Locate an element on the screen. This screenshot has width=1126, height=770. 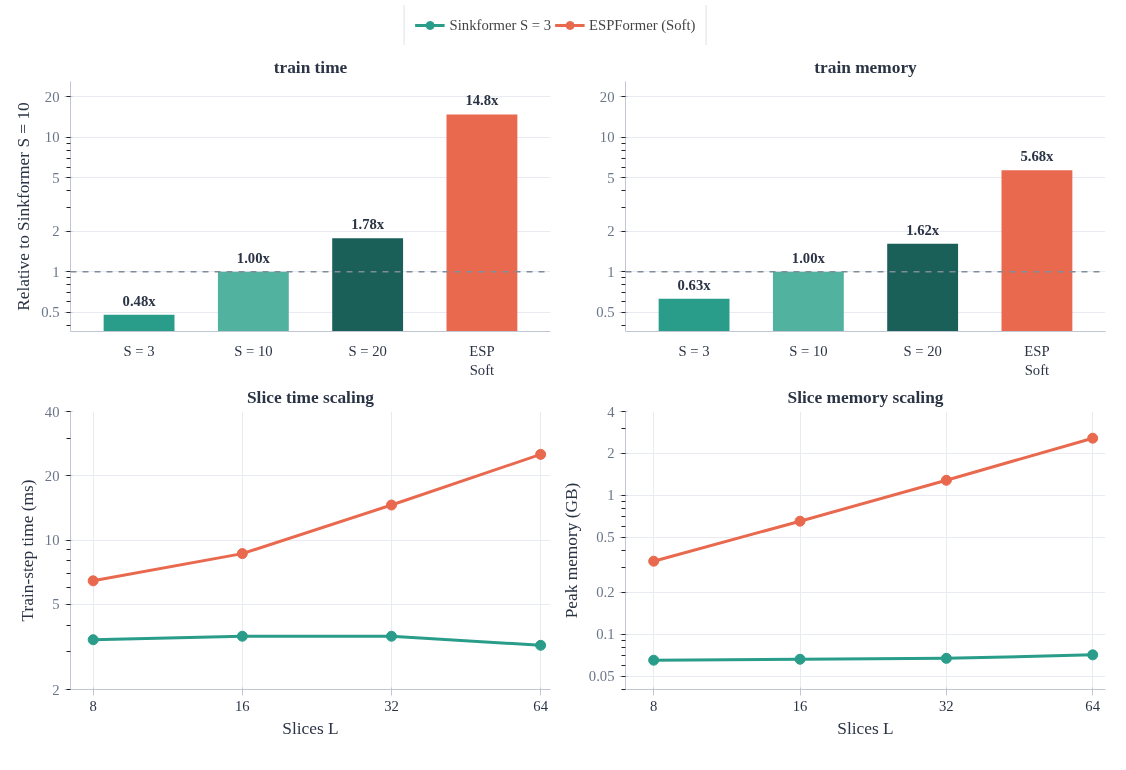
y-tick-label: 0.1 is located at coordinates (605, 634).